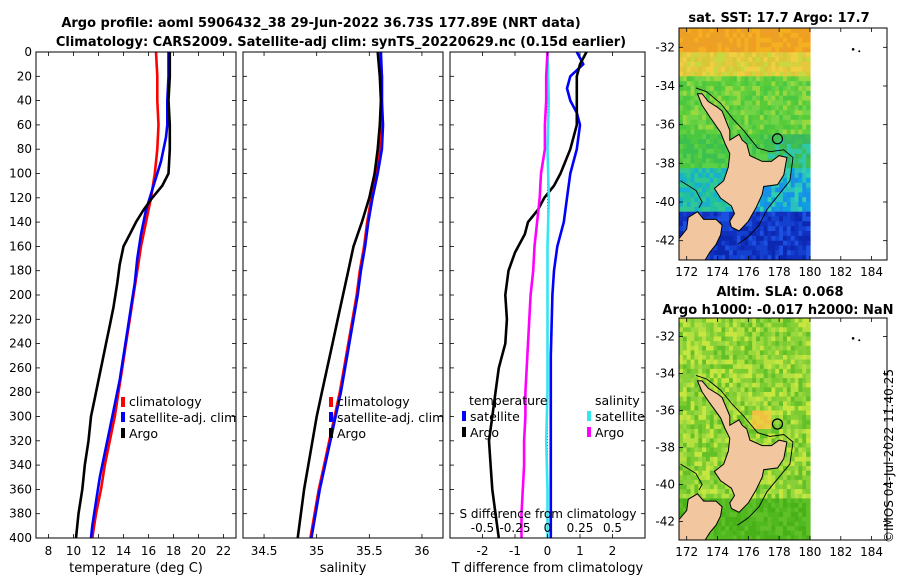  What do you see at coordinates (665, 47) in the screenshot?
I see `y-tick-label: -32` at bounding box center [665, 47].